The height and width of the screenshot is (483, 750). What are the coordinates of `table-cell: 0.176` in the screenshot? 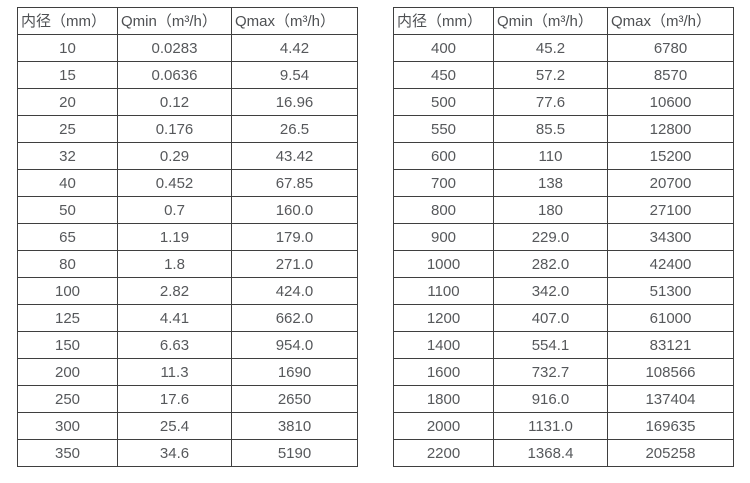 It's located at (174, 129).